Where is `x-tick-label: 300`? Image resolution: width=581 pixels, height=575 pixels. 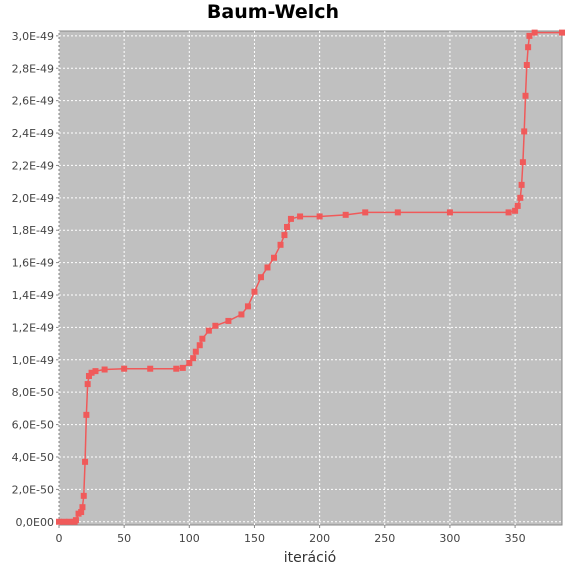
x-tick-label: 300 is located at coordinates (449, 538).